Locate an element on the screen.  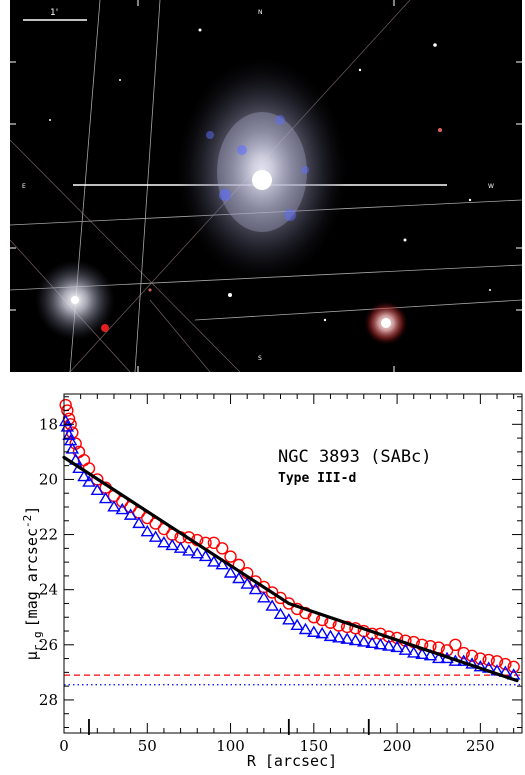
red-star is located at coordinates (105, 328).